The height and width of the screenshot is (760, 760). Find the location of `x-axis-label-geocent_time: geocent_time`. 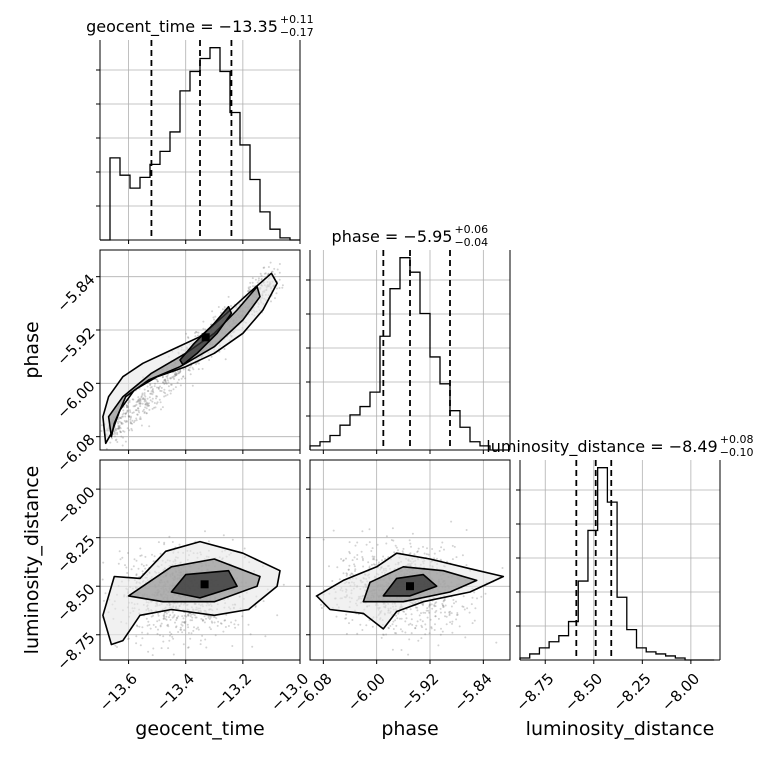

x-axis-label-geocent_time: geocent_time is located at coordinates (199, 729).